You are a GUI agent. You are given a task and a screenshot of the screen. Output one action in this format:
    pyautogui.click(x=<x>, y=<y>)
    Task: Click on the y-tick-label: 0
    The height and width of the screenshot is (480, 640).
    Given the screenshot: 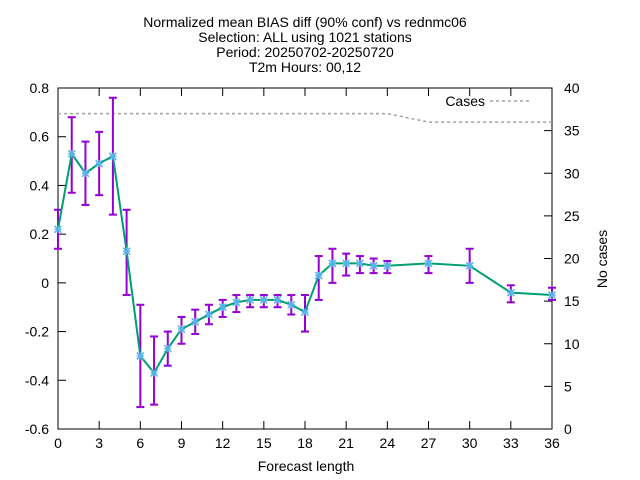 What is the action you would take?
    pyautogui.click(x=45, y=283)
    